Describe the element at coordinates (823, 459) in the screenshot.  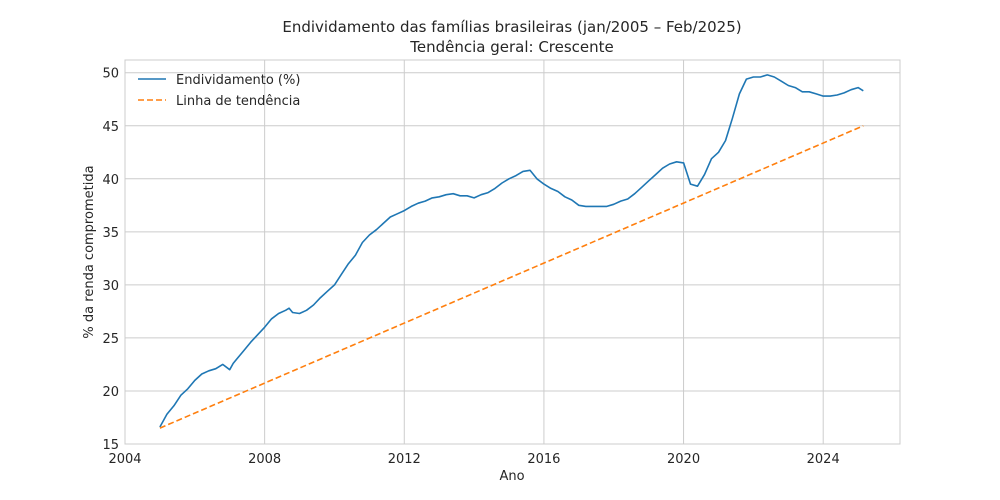
I see `x-tick-label: 2024` at that location.